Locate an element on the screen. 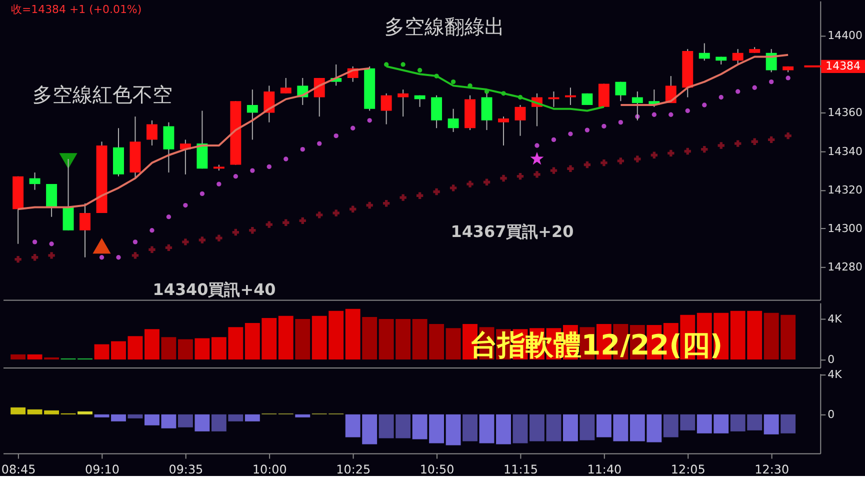 Image resolution: width=865 pixels, height=481 pixels. x-tick-label: 12:30 is located at coordinates (772, 469).